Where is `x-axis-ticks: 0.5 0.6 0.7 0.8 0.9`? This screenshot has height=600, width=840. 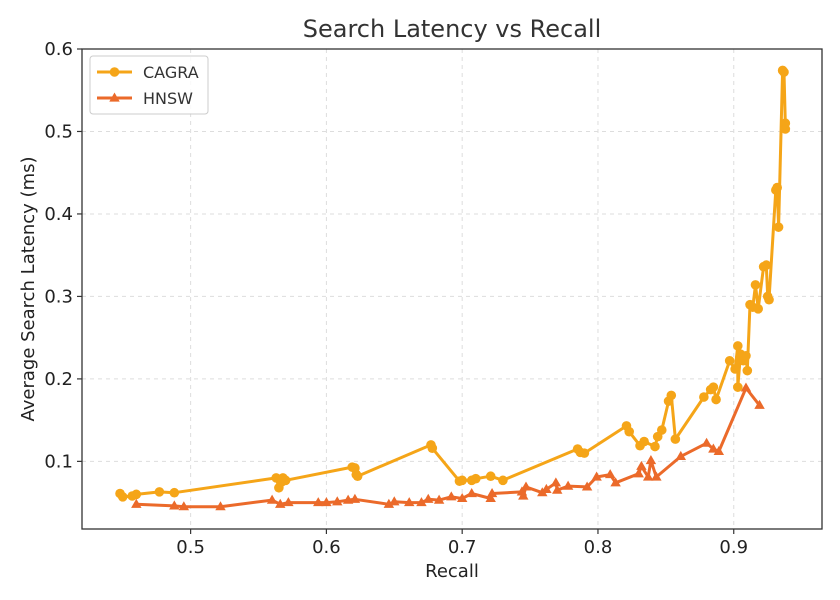
x-axis-ticks: 0.5 0.6 0.7 0.8 0.9 is located at coordinates (462, 543).